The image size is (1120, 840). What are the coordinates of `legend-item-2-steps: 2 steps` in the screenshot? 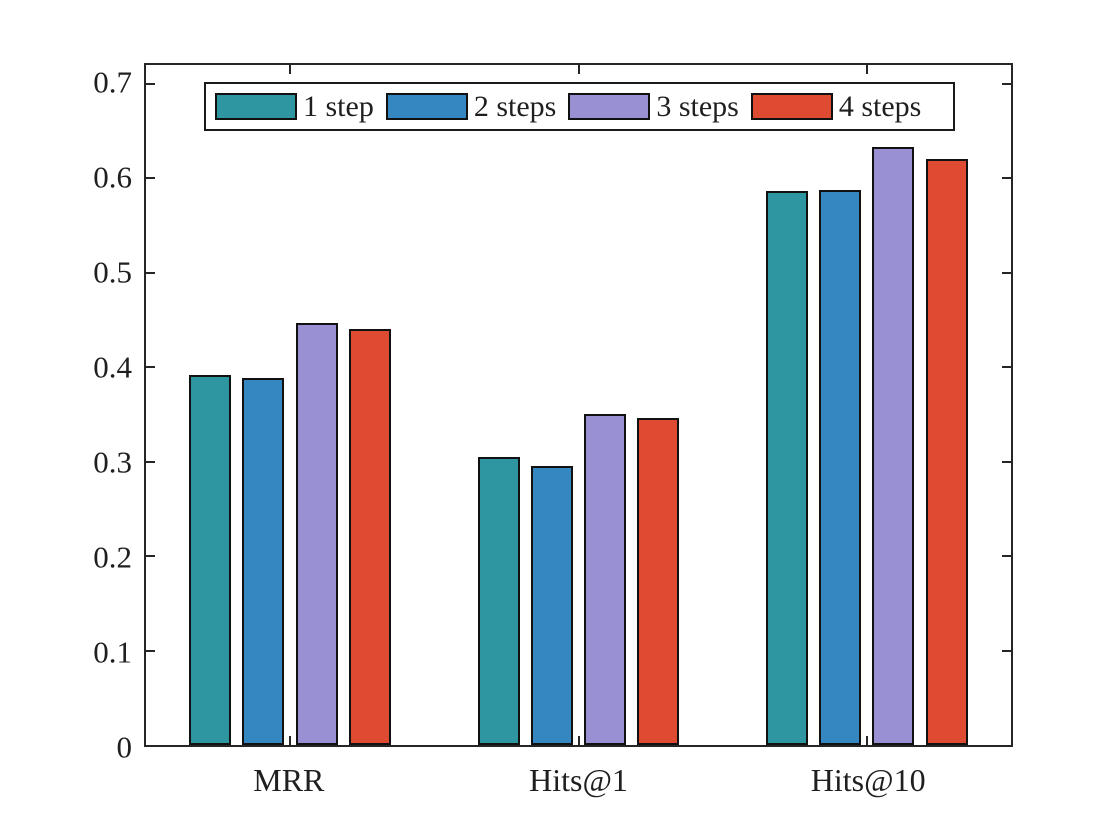 It's located at (471, 106).